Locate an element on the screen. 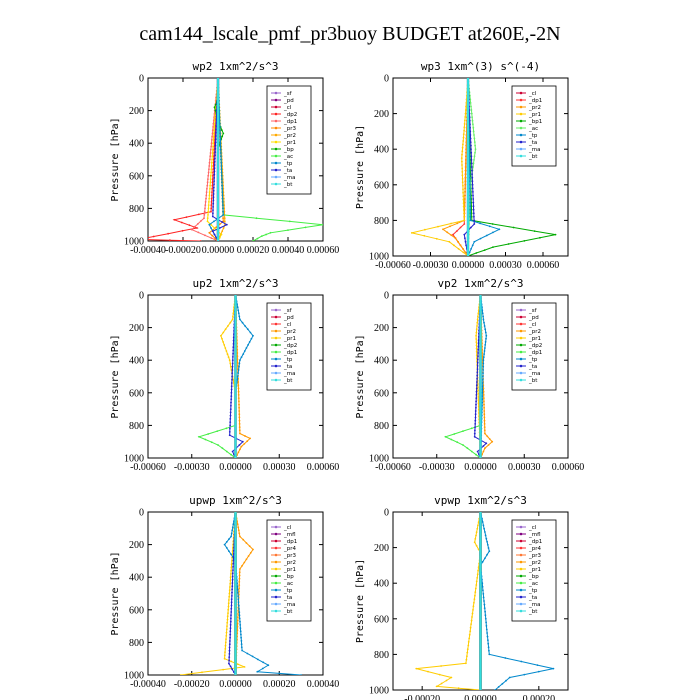 Image resolution: width=700 pixels, height=700 pixels. series-line-ta is located at coordinates (481, 376).